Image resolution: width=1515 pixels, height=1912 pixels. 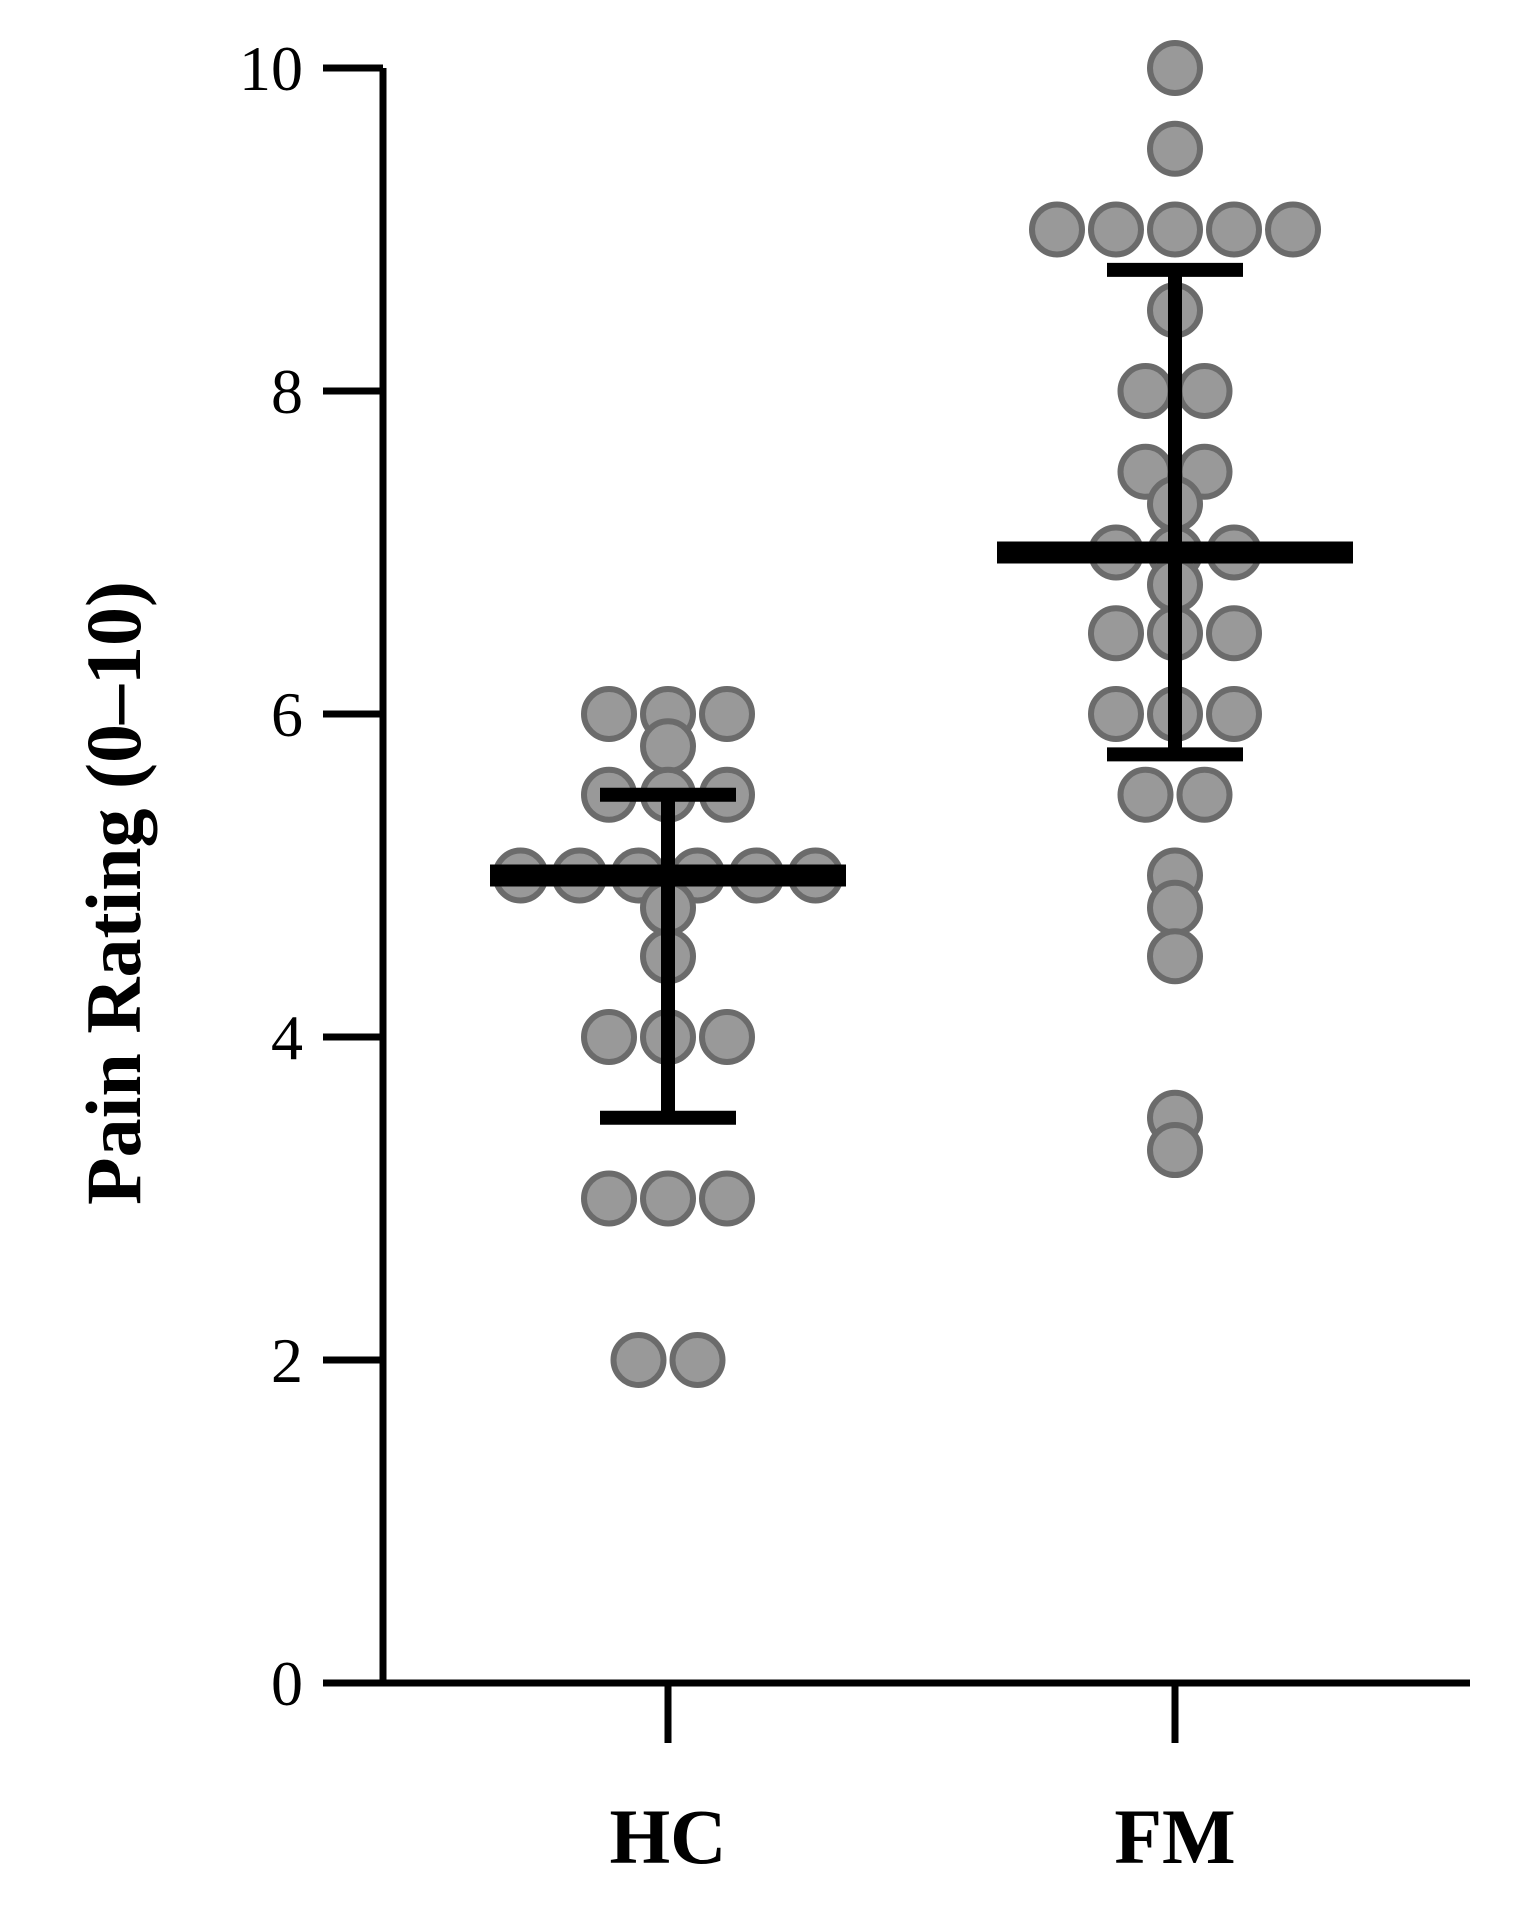 What do you see at coordinates (1174, 1836) in the screenshot?
I see `x-category-label: FM` at bounding box center [1174, 1836].